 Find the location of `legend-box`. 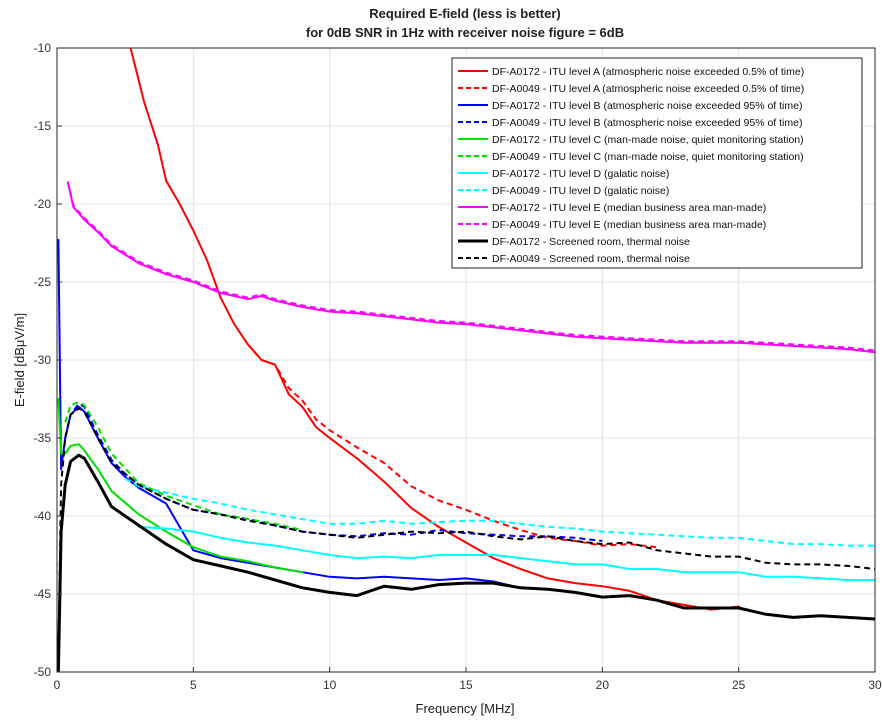

legend-box is located at coordinates (657, 163).